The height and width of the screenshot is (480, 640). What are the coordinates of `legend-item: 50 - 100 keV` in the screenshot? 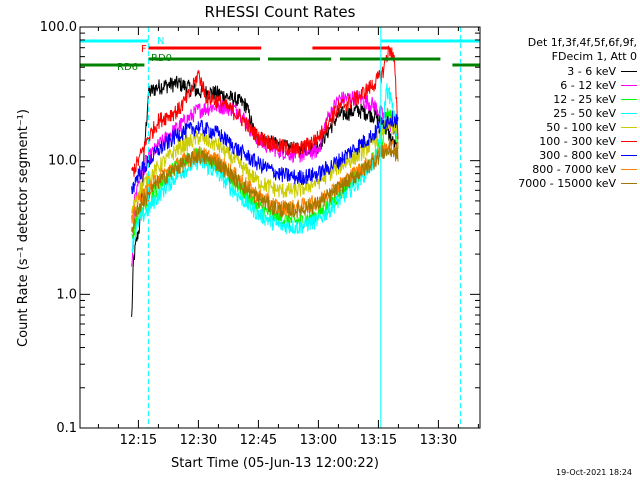 It's located at (559, 127).